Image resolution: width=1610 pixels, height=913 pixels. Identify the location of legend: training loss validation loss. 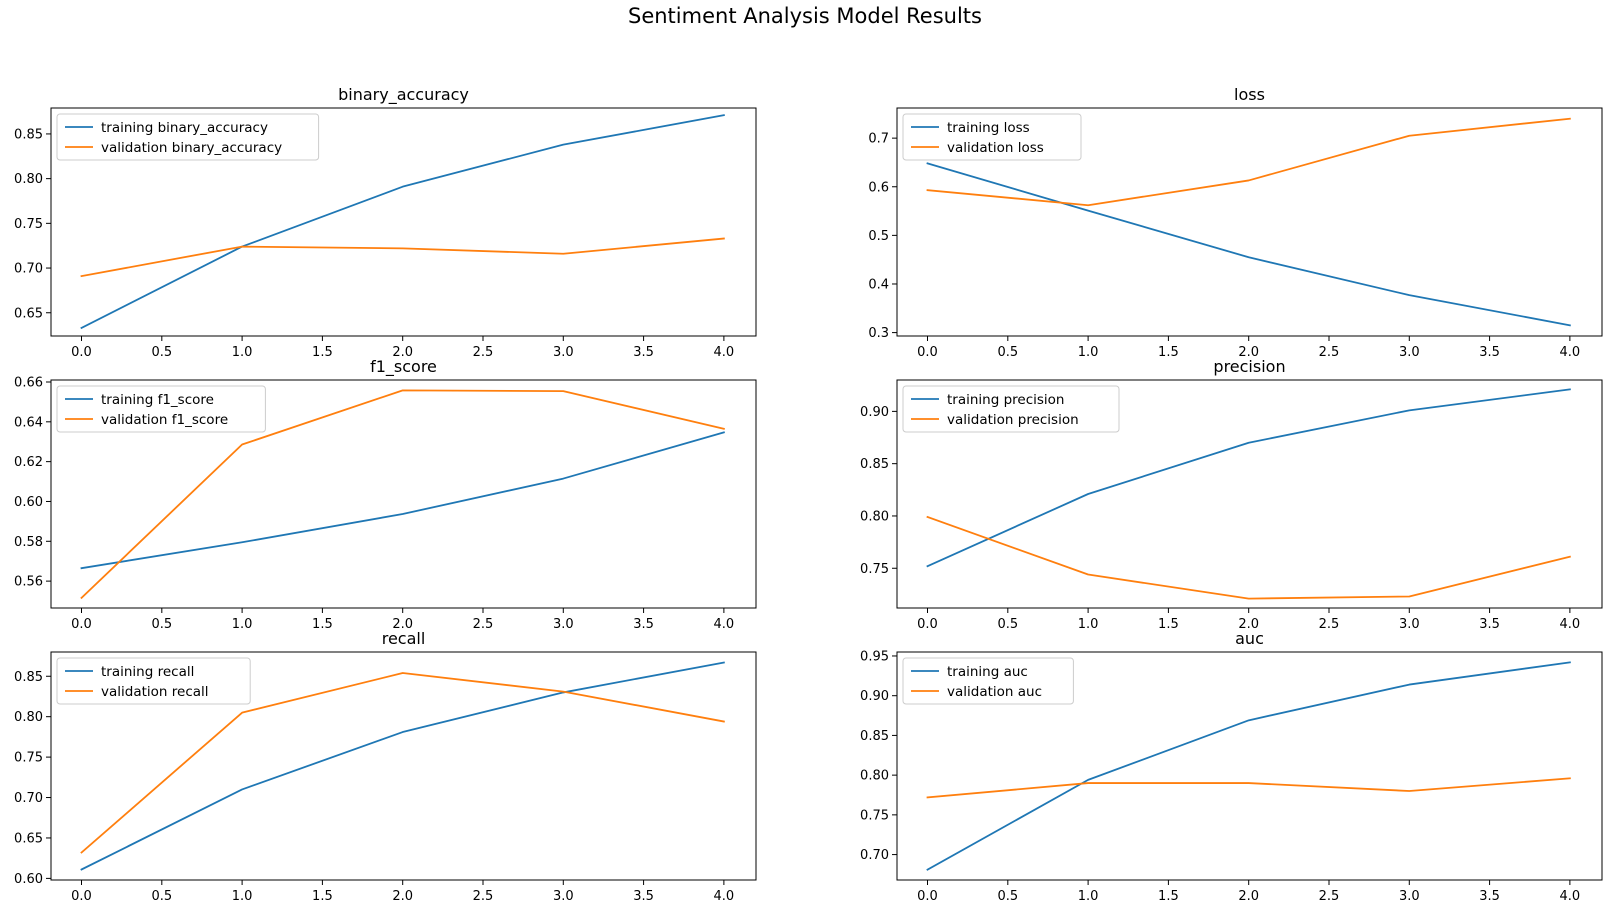
(992, 137).